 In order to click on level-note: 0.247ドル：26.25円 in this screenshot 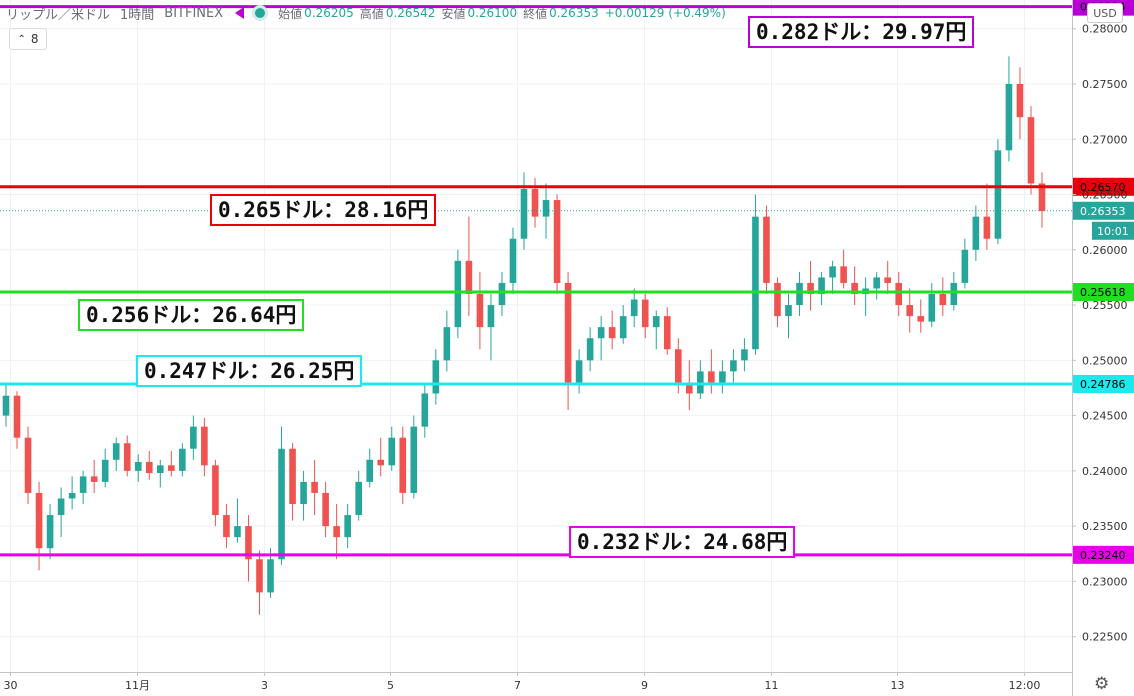, I will do `click(249, 370)`.